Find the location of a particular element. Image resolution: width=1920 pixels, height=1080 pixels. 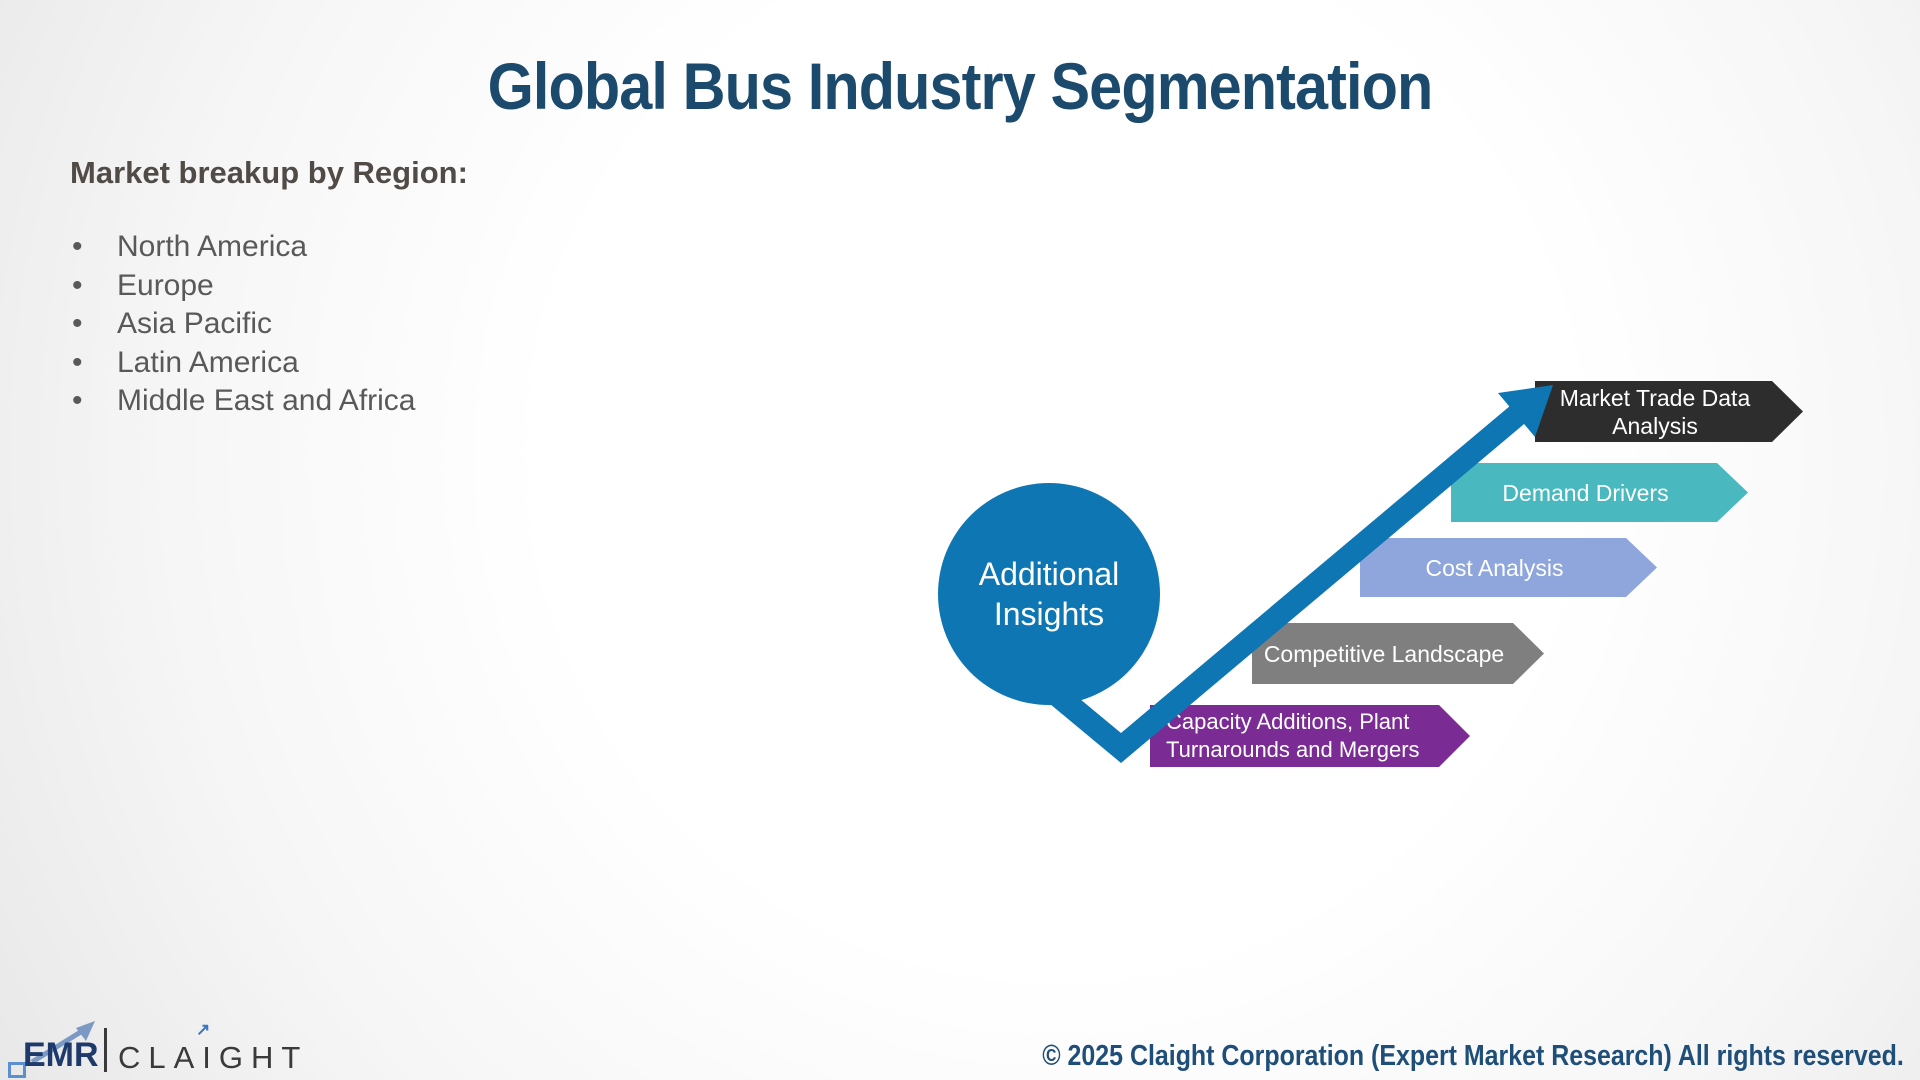

logo-bird-icon: ↗ is located at coordinates (203, 1029).